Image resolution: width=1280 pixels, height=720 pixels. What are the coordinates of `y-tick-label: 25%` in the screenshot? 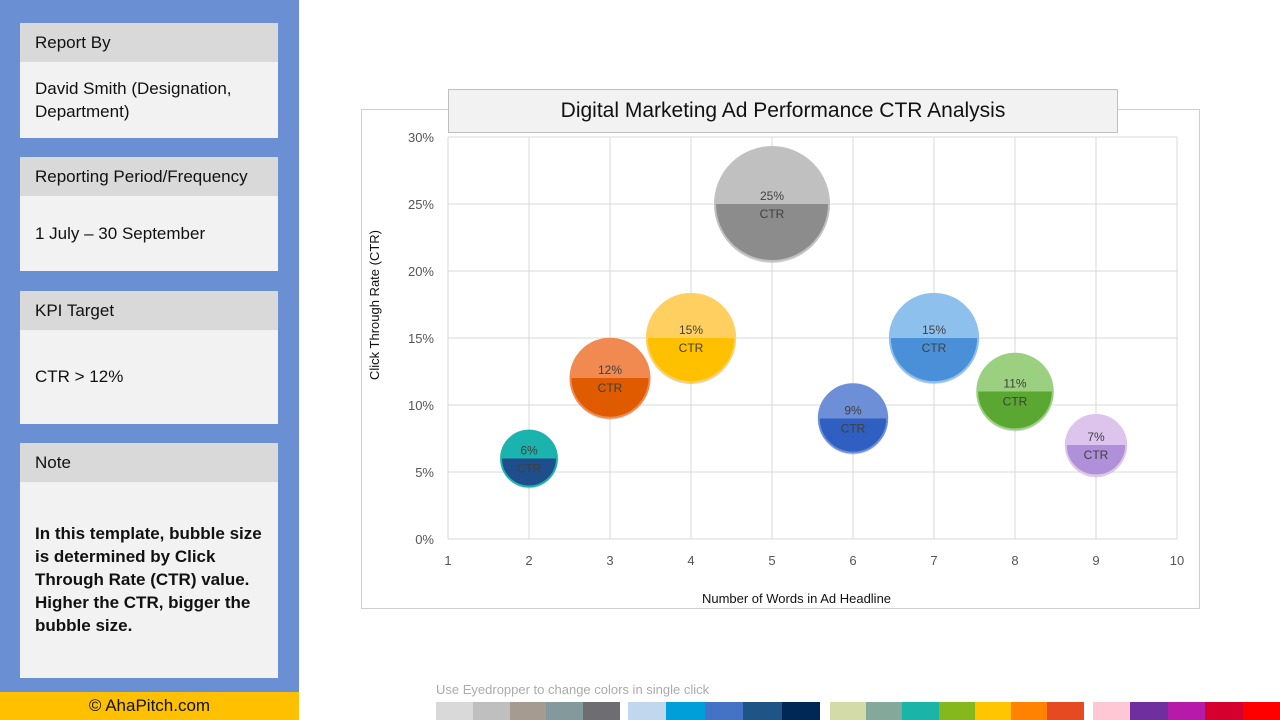 It's located at (421, 204).